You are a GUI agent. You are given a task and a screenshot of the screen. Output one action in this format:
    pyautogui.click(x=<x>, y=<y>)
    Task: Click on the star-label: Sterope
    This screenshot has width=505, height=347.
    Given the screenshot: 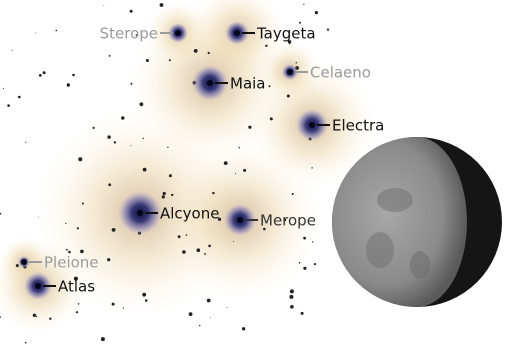 What is the action you would take?
    pyautogui.click(x=129, y=34)
    